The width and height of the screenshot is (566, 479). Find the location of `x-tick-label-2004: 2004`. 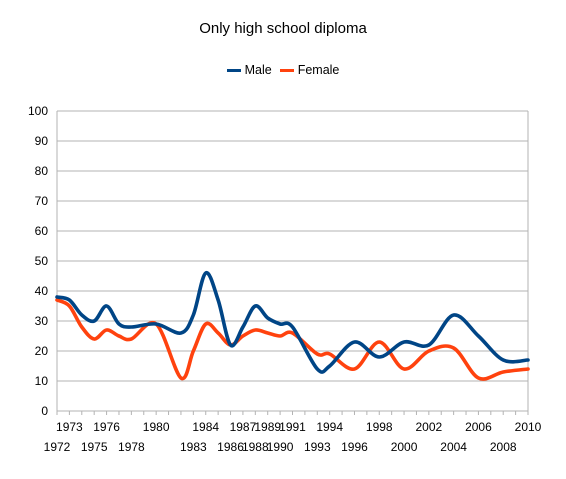

x-tick-label-2004: 2004 is located at coordinates (453, 447).